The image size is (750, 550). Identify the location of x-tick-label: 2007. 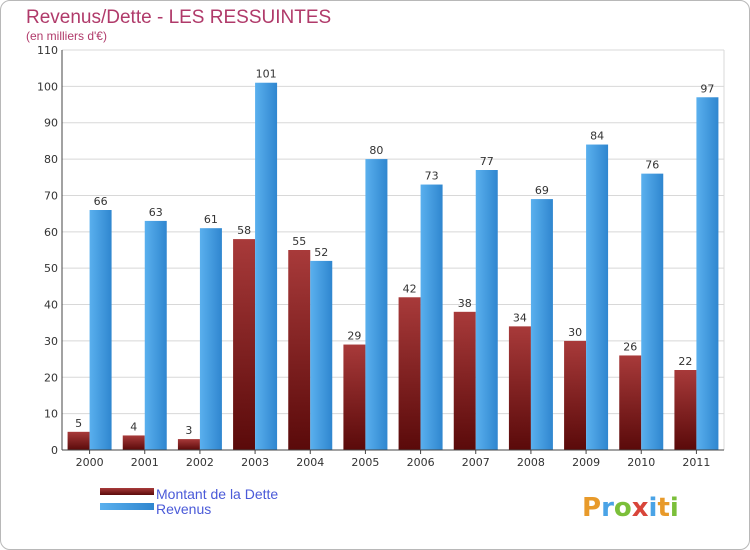
(476, 462).